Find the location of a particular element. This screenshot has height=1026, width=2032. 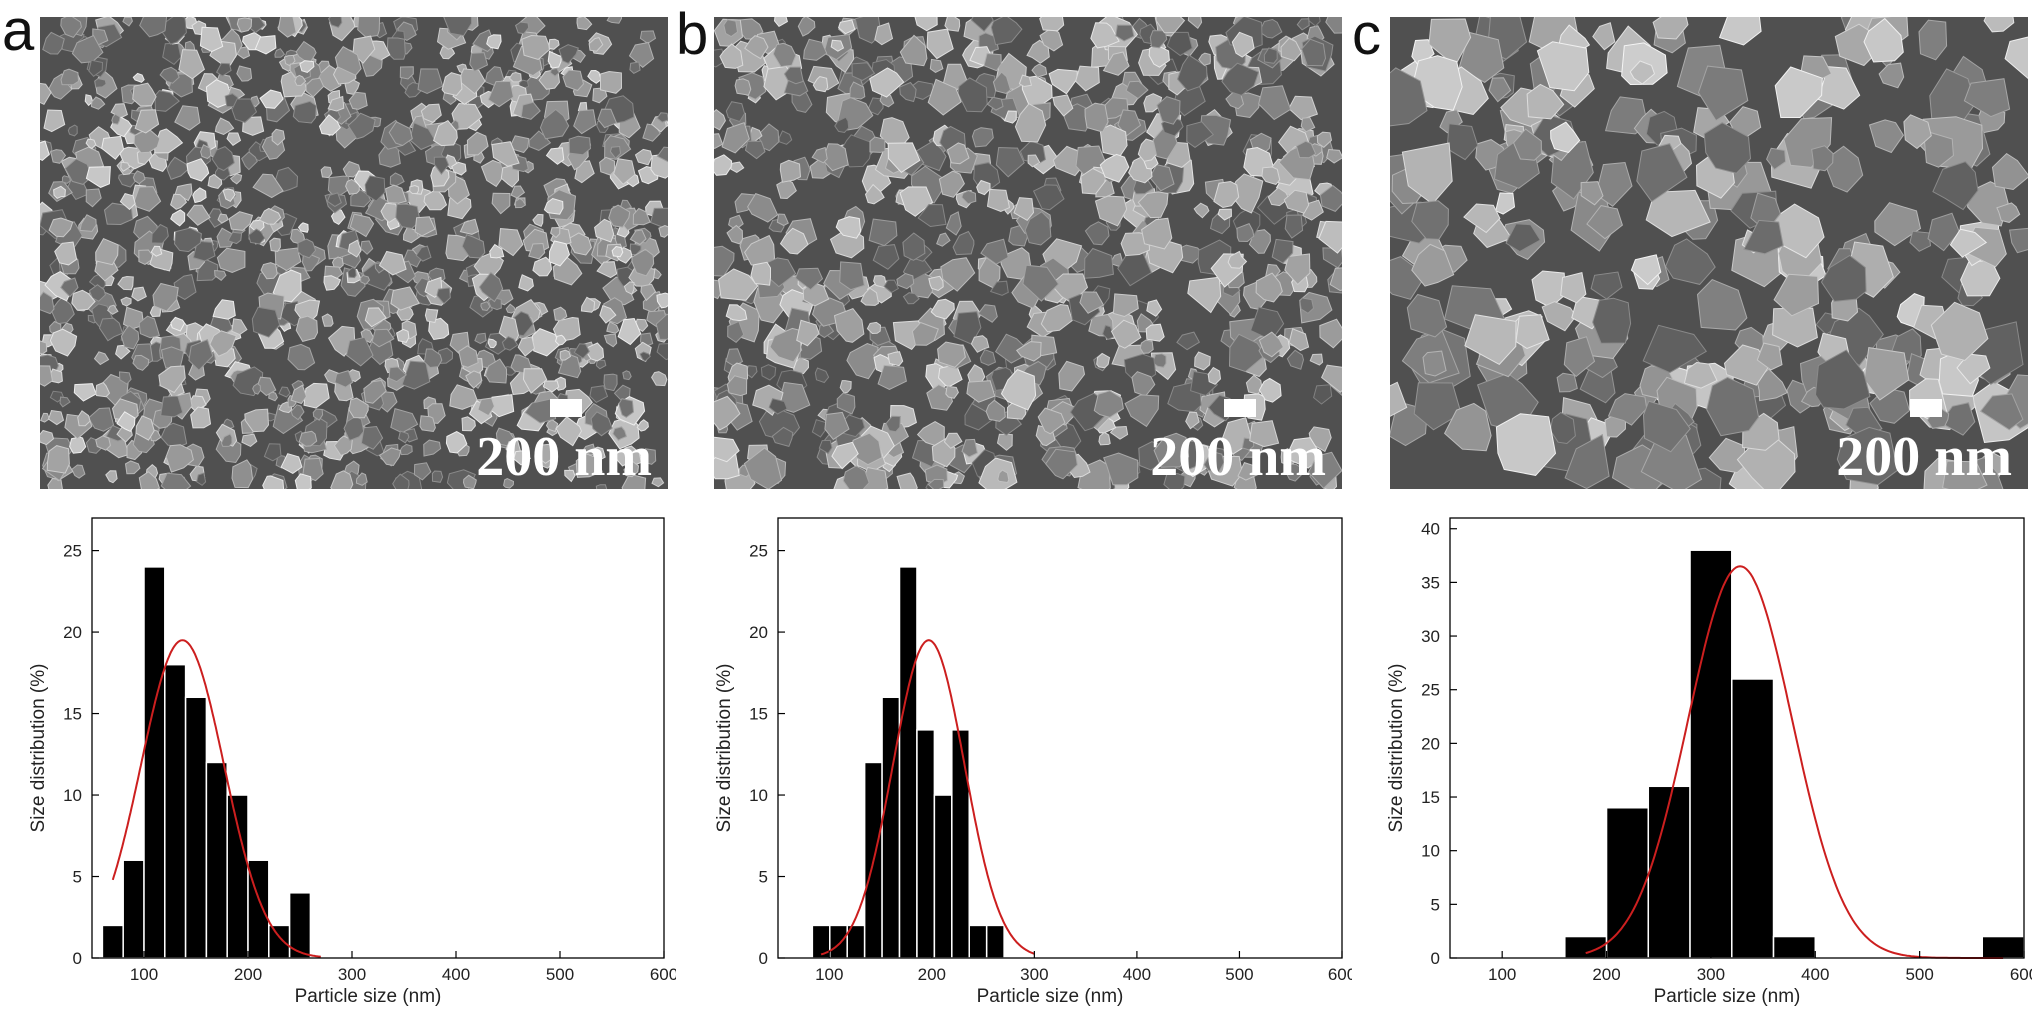

x-tick-label: 200 is located at coordinates (932, 974).